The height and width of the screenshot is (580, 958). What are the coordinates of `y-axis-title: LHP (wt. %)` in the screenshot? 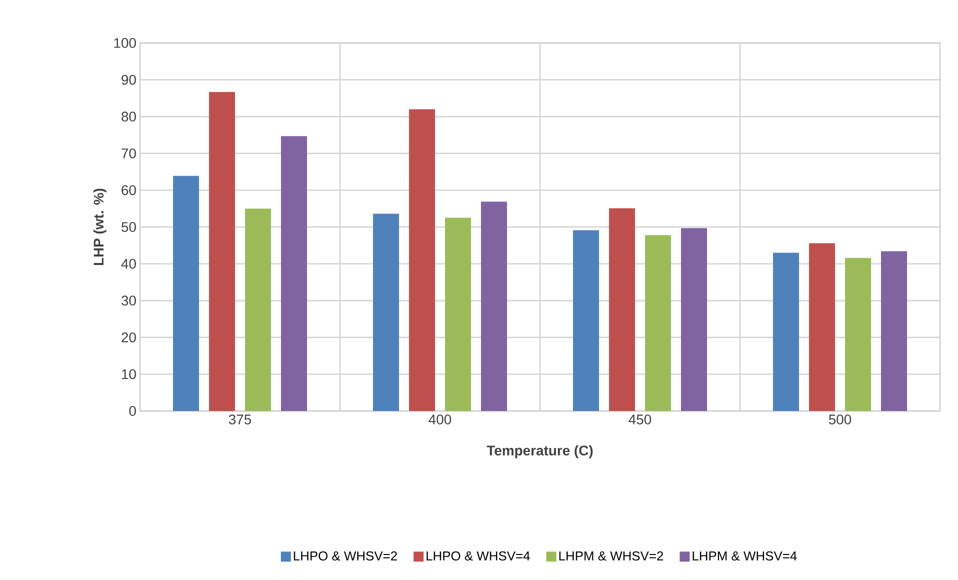 It's located at (99, 227).